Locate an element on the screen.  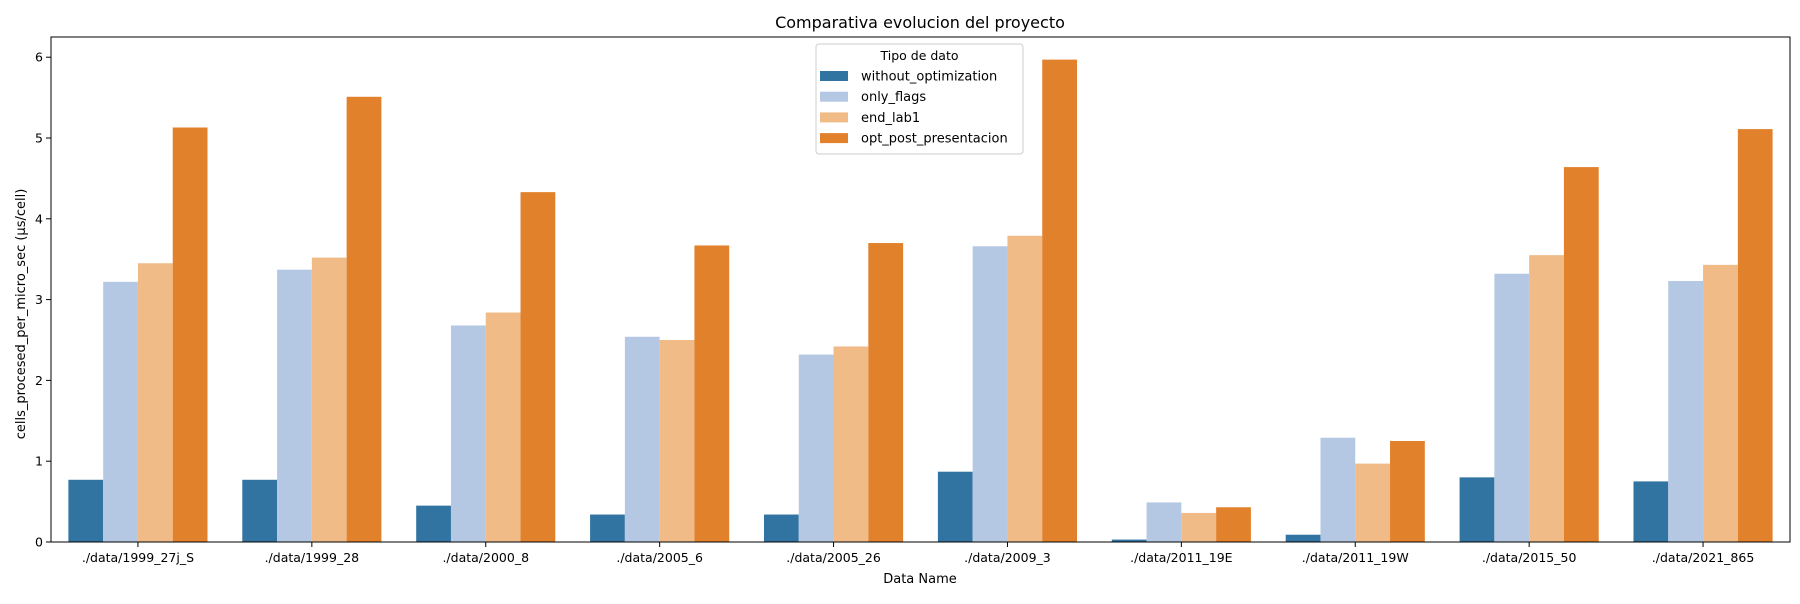
y-tick-label: 0 is located at coordinates (39, 542).